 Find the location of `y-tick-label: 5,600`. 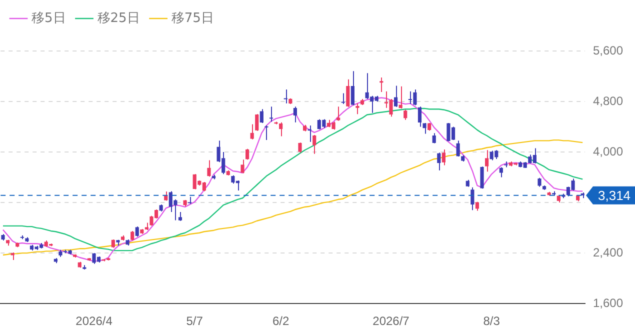

y-tick-label: 5,600 is located at coordinates (608, 50).